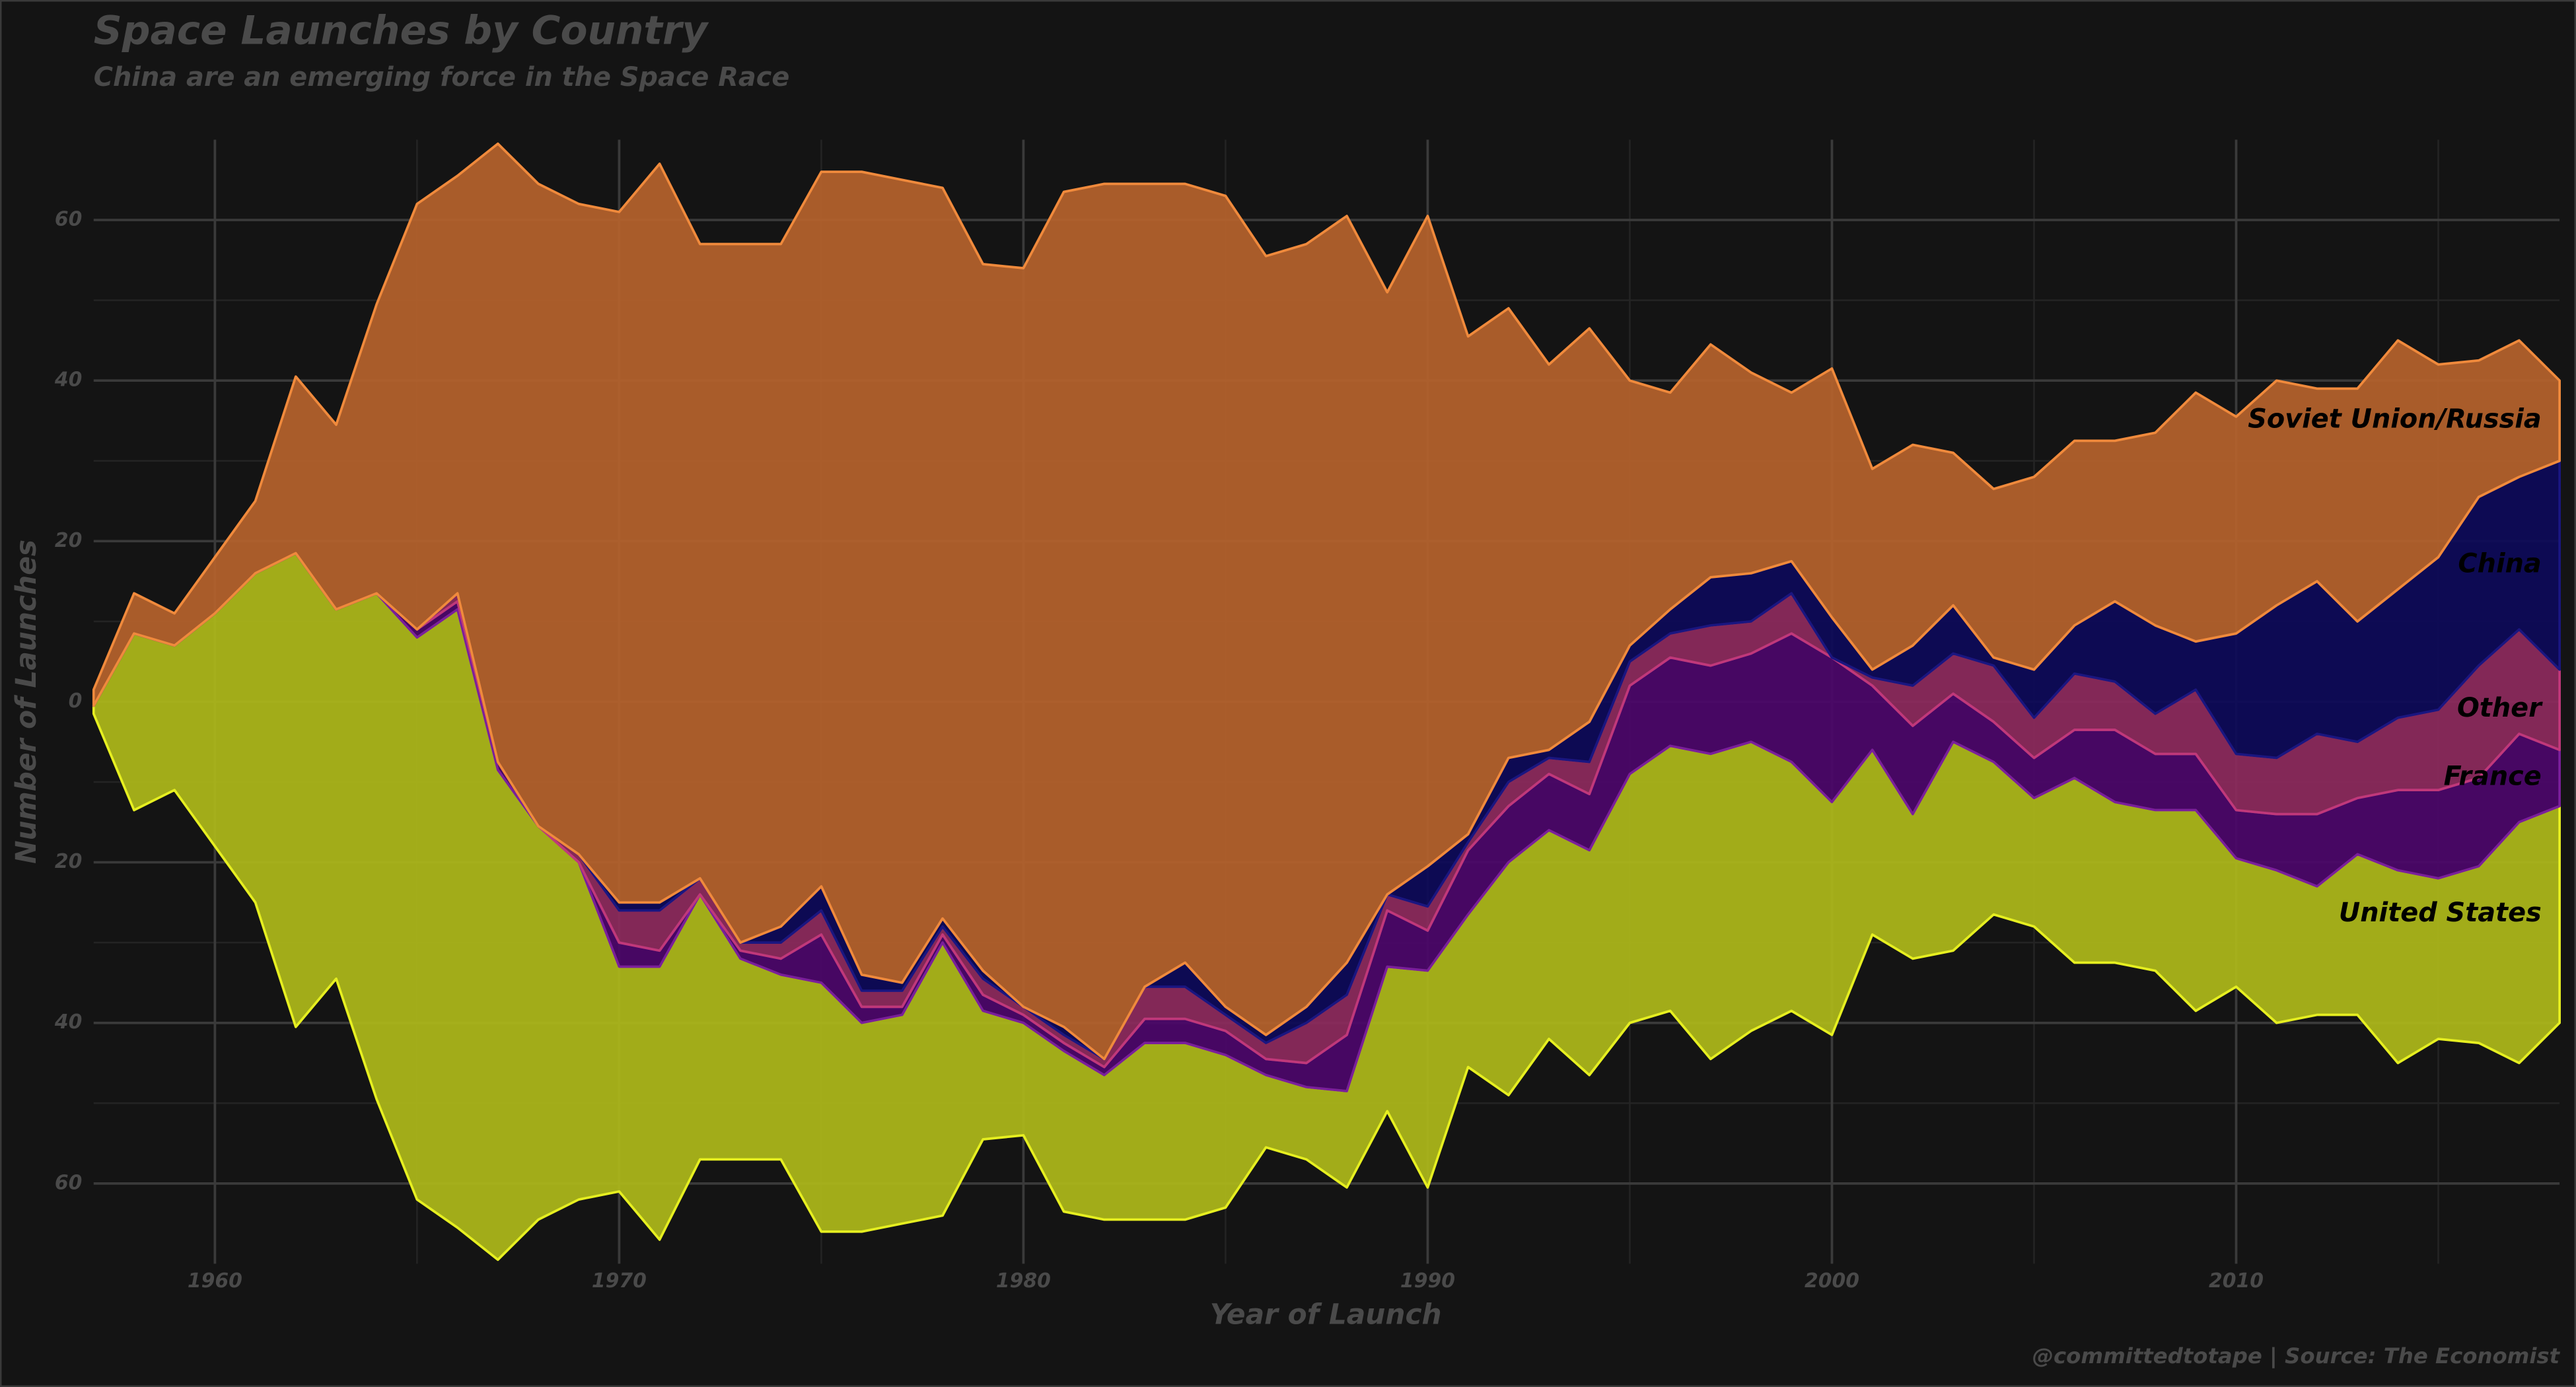 Image resolution: width=2576 pixels, height=1387 pixels. Describe the element at coordinates (2499, 563) in the screenshot. I see `series-label: China` at that location.